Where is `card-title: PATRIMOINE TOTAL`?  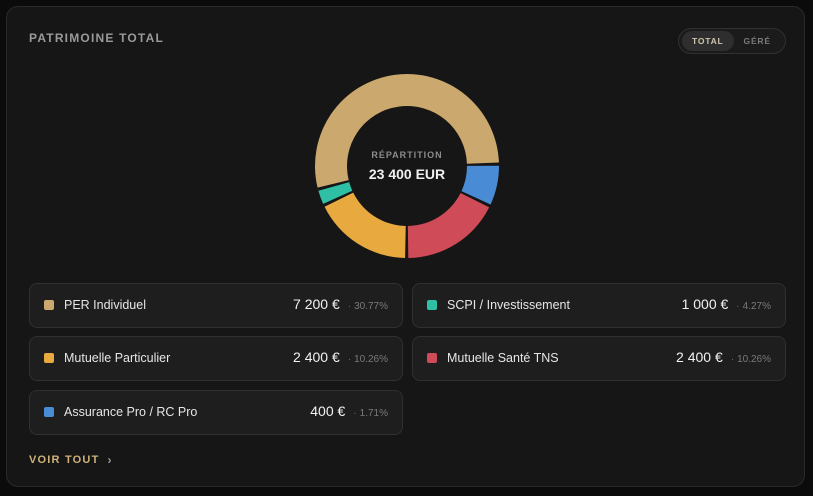
card-title: PATRIMOINE TOTAL is located at coordinates (96, 38).